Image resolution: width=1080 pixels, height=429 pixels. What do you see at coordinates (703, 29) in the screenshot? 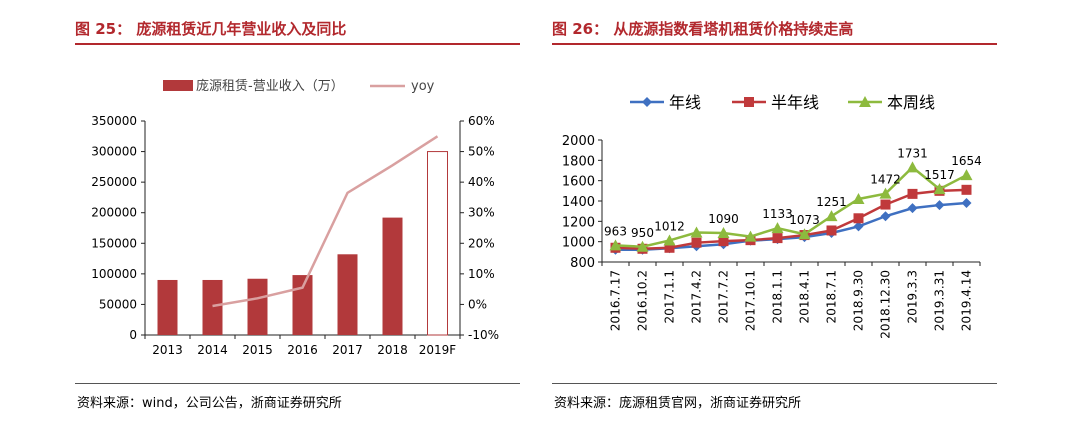
I see `figure-26-title: 图 26： 从庞源指数看塔机租赁价格持续走高` at bounding box center [703, 29].